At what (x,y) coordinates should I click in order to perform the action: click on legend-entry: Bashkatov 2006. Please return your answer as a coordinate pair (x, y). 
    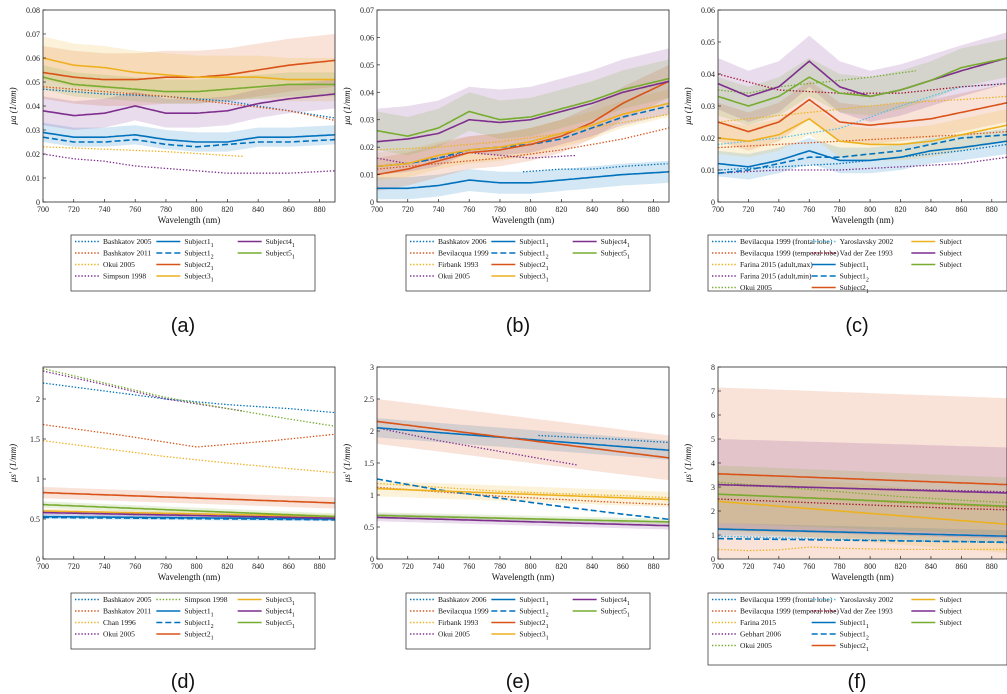
    Looking at the image, I should click on (462, 599).